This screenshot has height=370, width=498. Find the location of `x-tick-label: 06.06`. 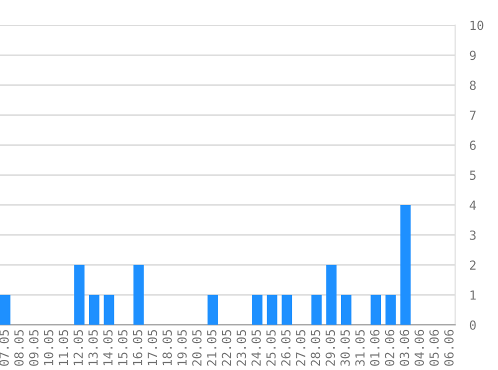

x-tick-label: 06.06 is located at coordinates (449, 348).